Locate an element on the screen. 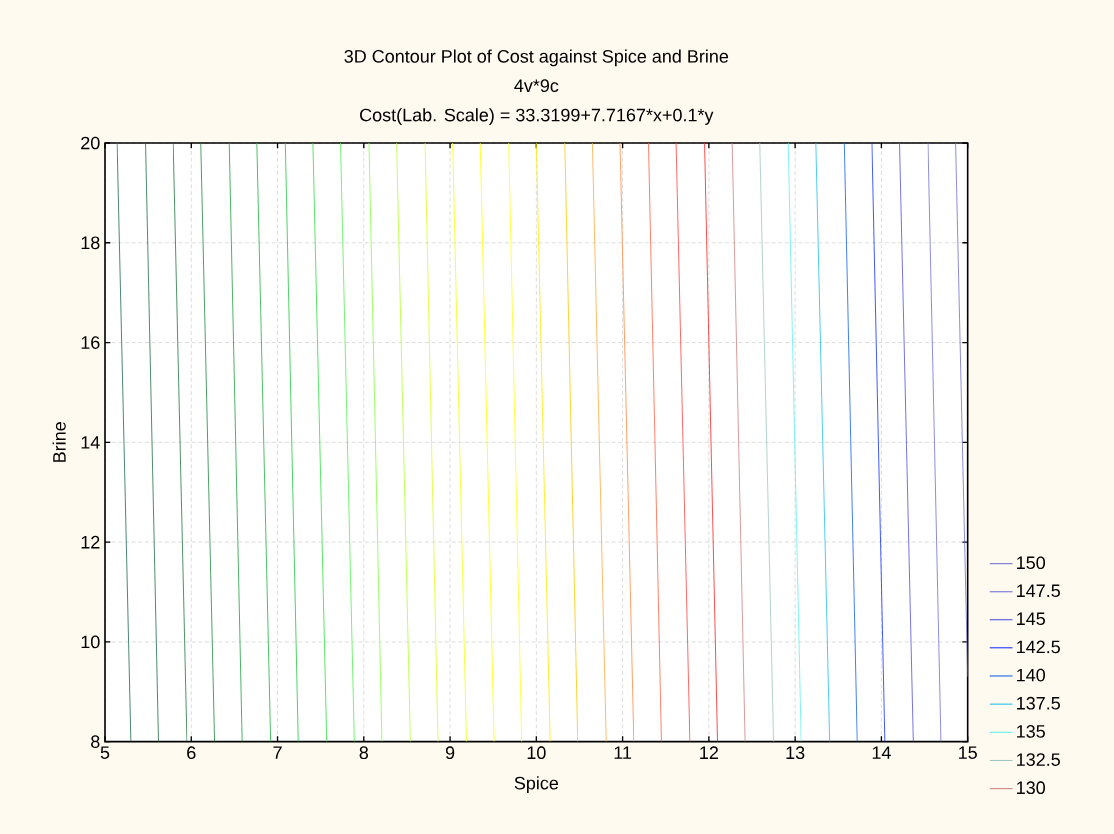 Image resolution: width=1114 pixels, height=834 pixels. y-tick-label: 14 is located at coordinates (90, 442).